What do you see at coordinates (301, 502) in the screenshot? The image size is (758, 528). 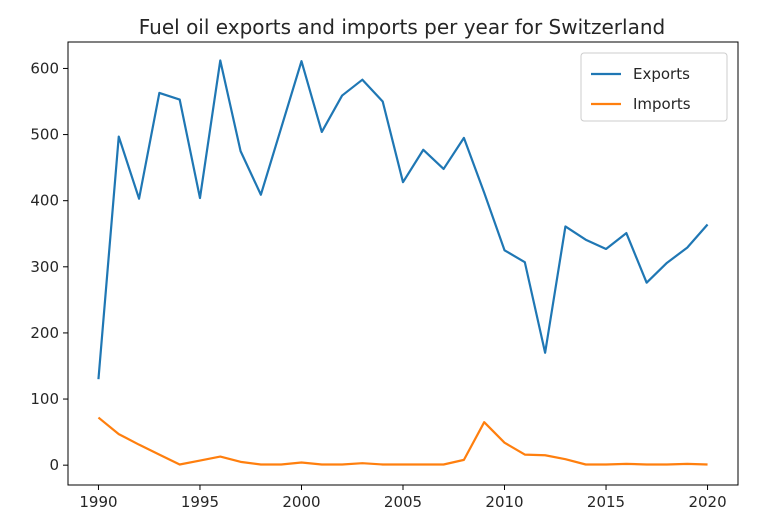 I see `x-tick-label: 2000` at bounding box center [301, 502].